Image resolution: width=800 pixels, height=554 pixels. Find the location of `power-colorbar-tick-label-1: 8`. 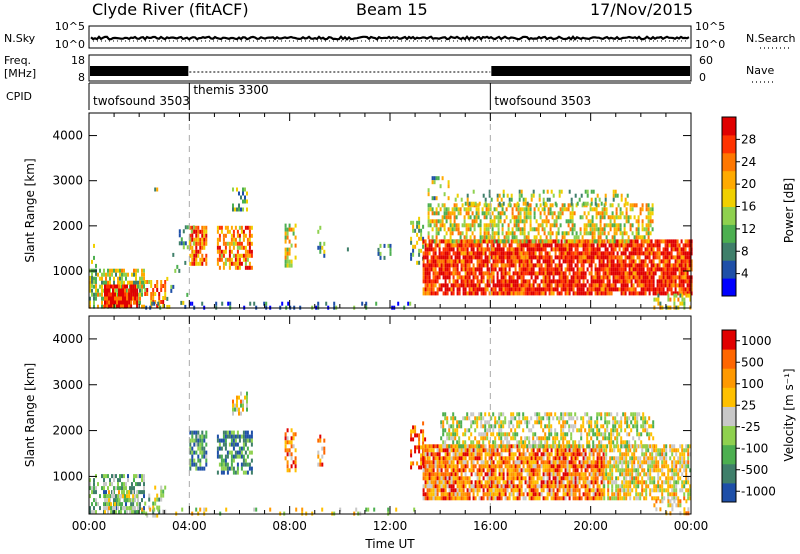

power-colorbar-tick-label-1: 8 is located at coordinates (745, 251).